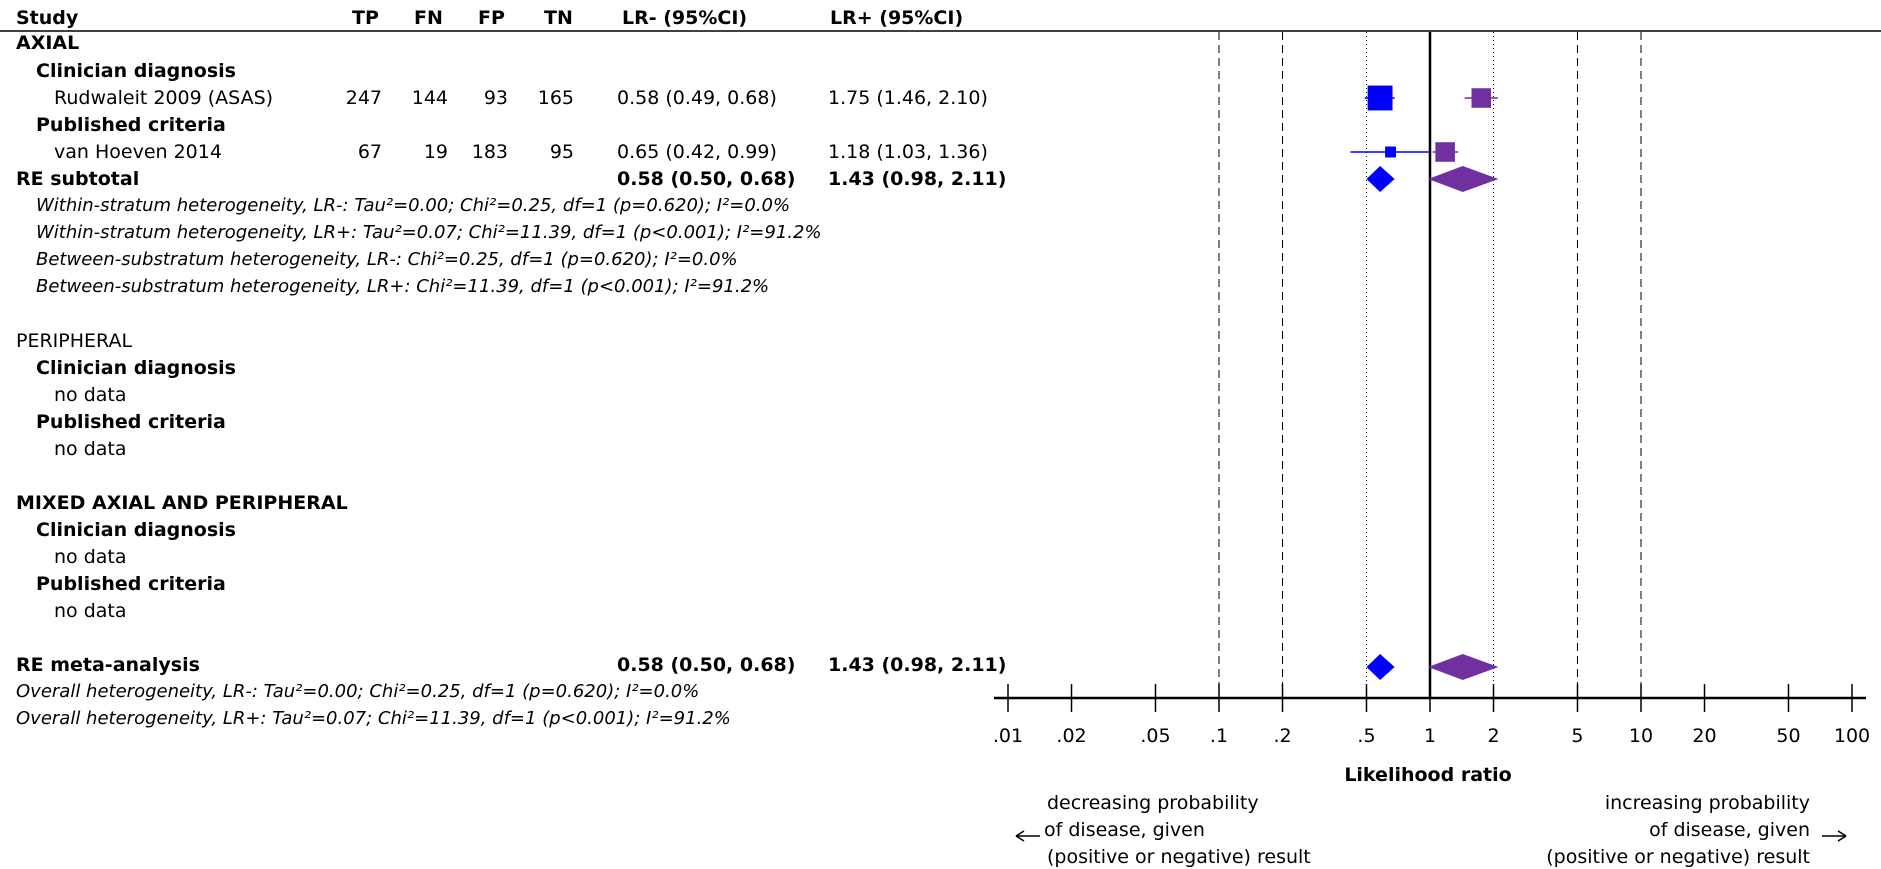 The width and height of the screenshot is (1881, 869). Describe the element at coordinates (908, 152) in the screenshot. I see `study-lrpos: 1.18 (1.03, 1.36)` at that location.